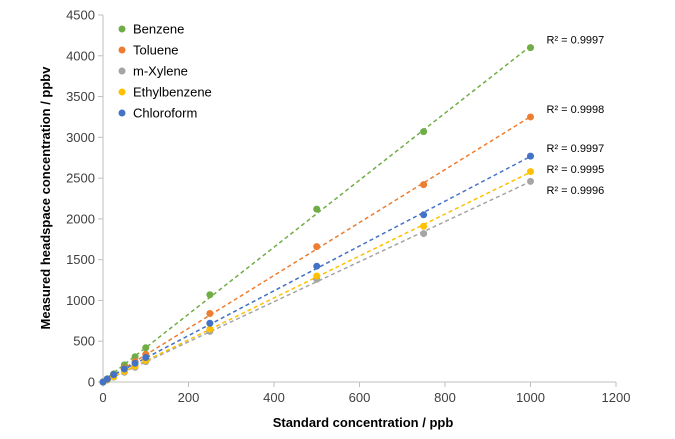 The width and height of the screenshot is (675, 439). What do you see at coordinates (80, 178) in the screenshot?
I see `y-tick-label: 2500` at bounding box center [80, 178].